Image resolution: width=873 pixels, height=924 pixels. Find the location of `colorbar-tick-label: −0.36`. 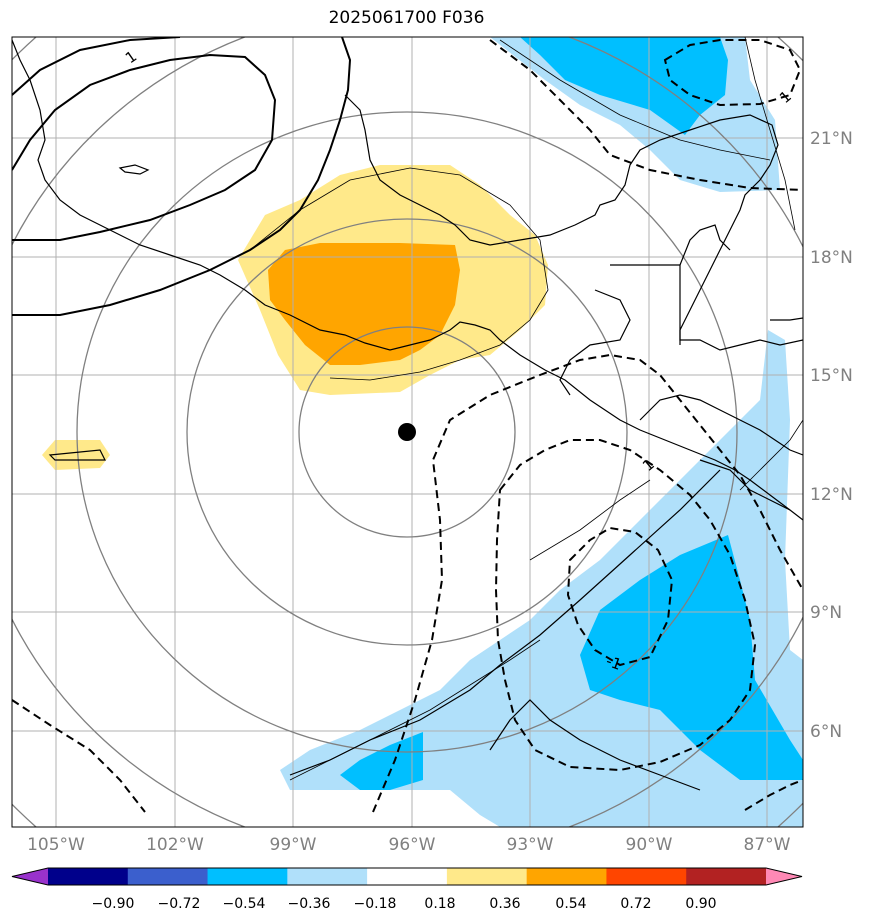

colorbar-tick-label: −0.36 is located at coordinates (309, 904).